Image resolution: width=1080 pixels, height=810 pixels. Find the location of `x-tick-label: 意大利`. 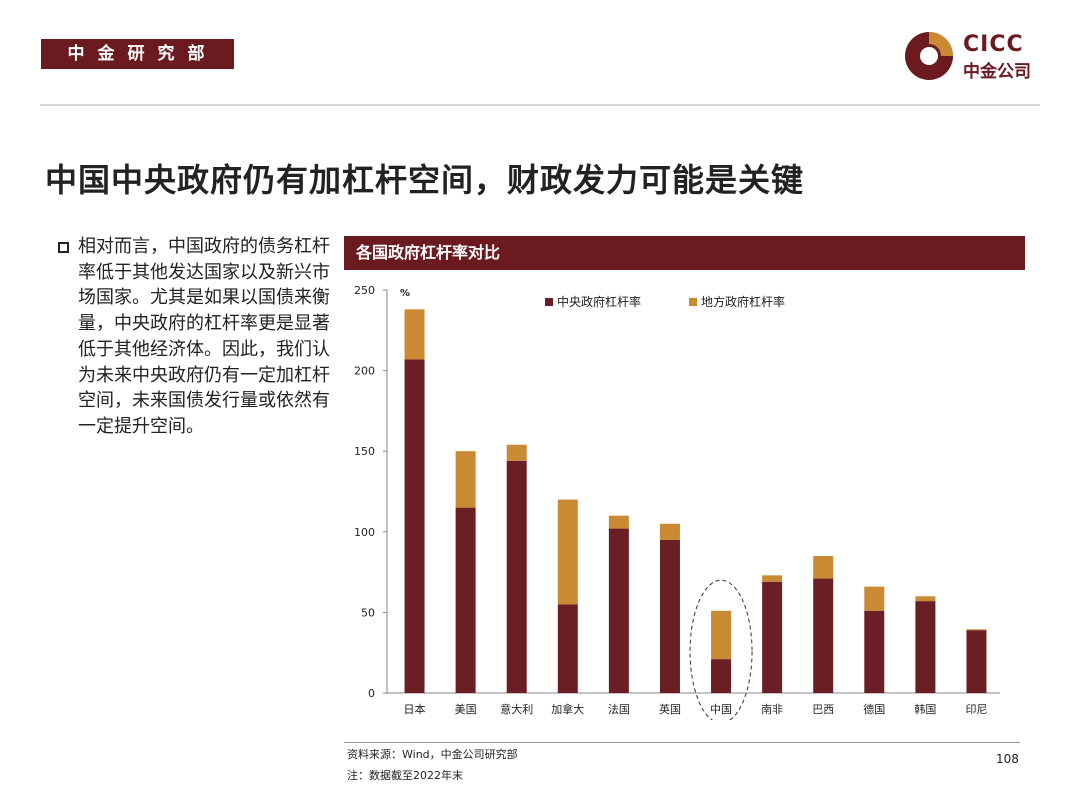

x-tick-label: 意大利 is located at coordinates (516, 709).